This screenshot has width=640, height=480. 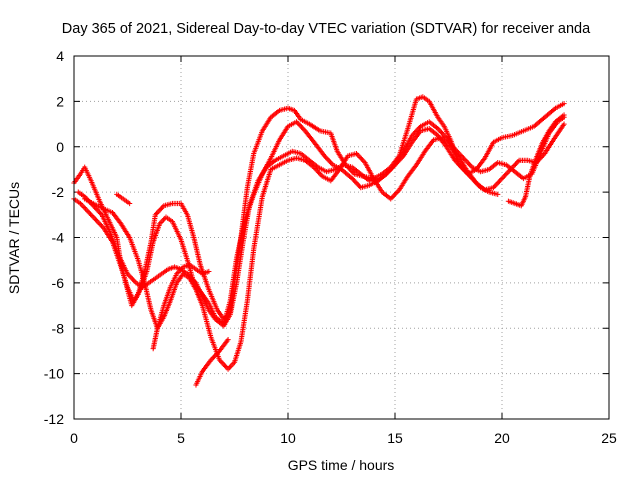 I want to click on y-tick-label: -8, so click(x=58, y=328).